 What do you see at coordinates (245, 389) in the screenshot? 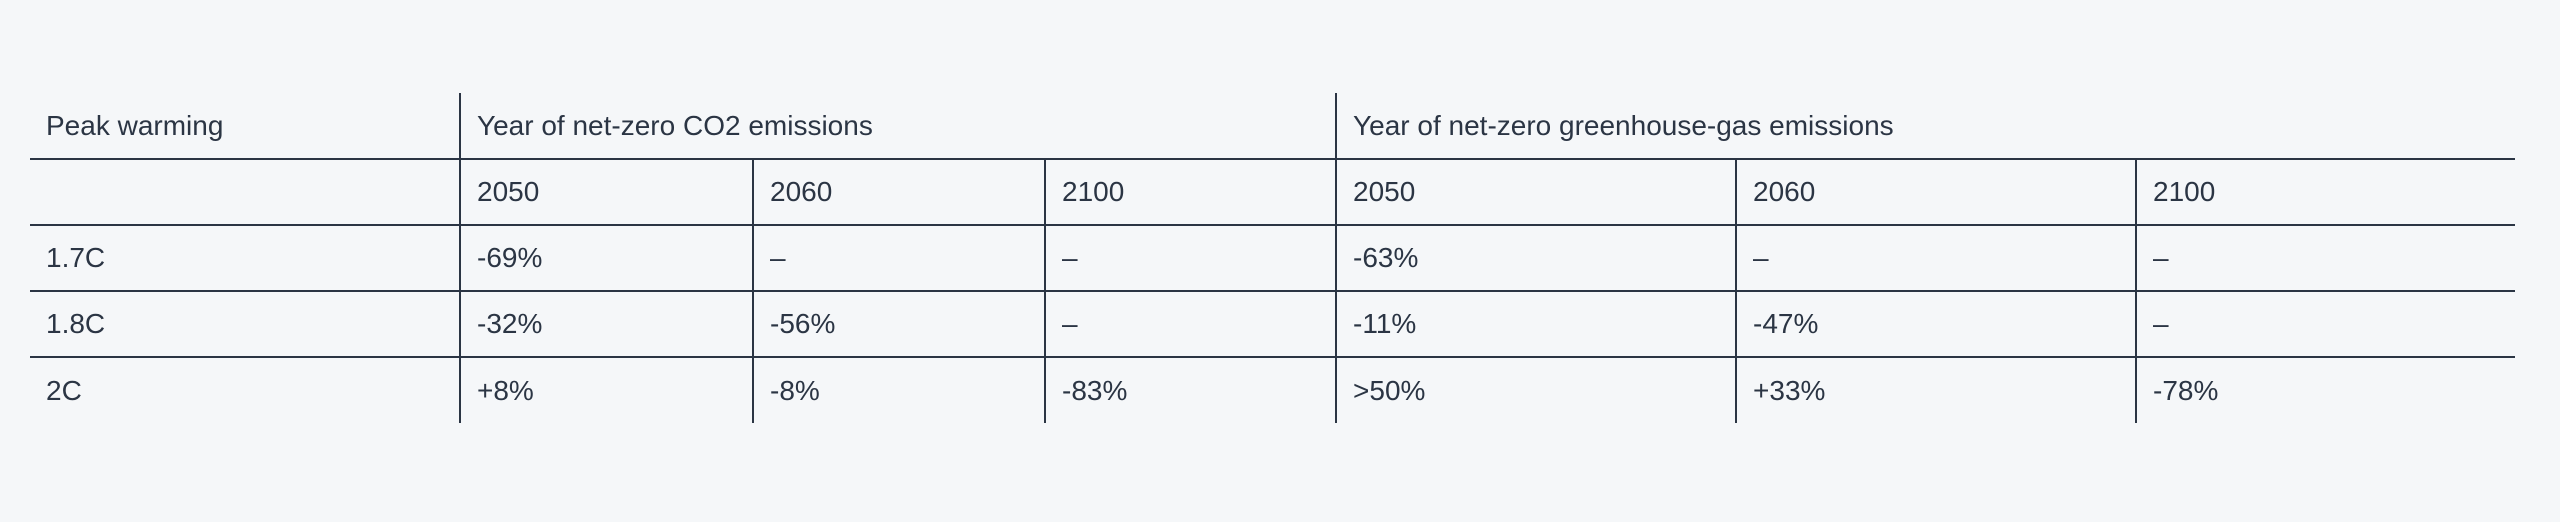
I see `row-label: 2C` at bounding box center [245, 389].